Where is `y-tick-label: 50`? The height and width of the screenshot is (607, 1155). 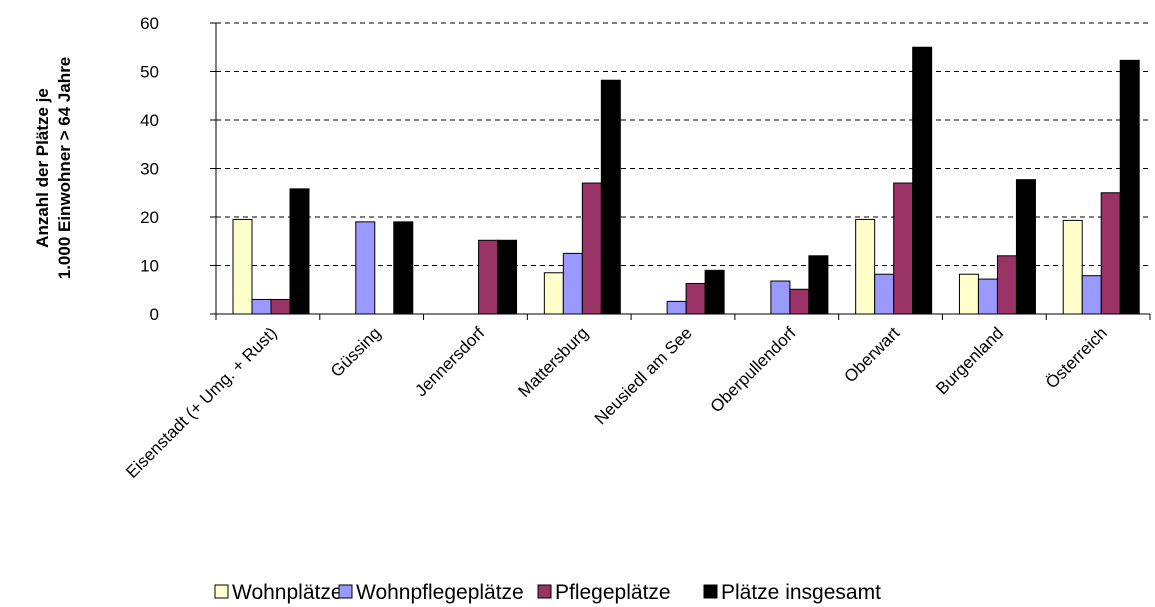 y-tick-label: 50 is located at coordinates (149, 72).